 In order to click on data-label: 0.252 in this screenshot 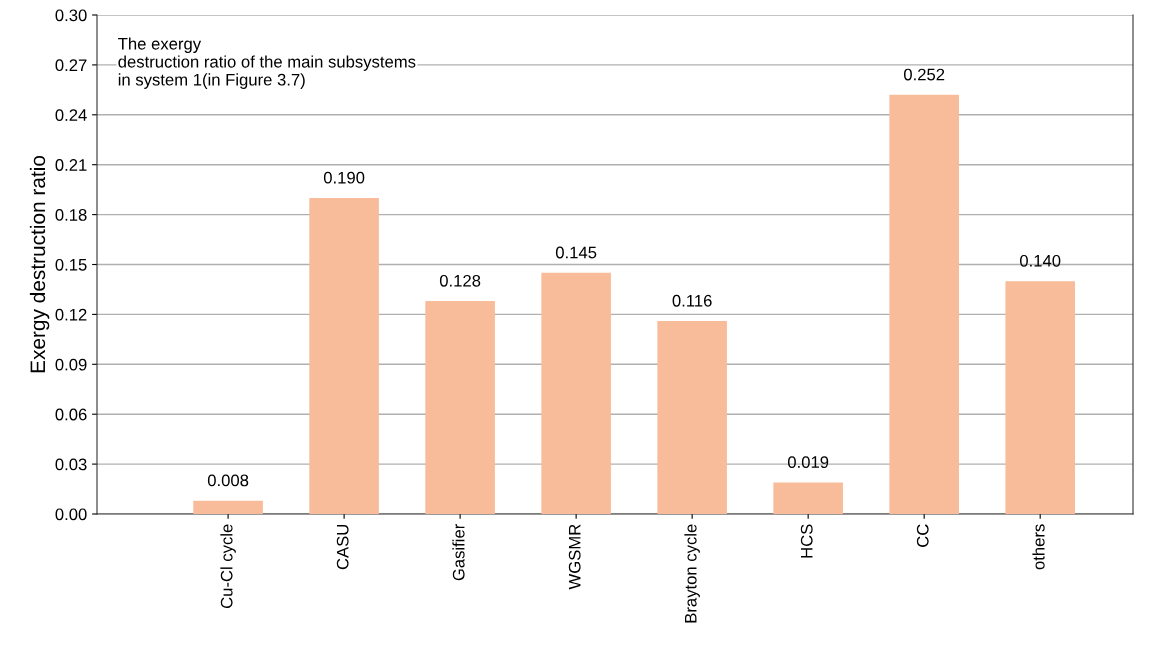, I will do `click(924, 74)`.